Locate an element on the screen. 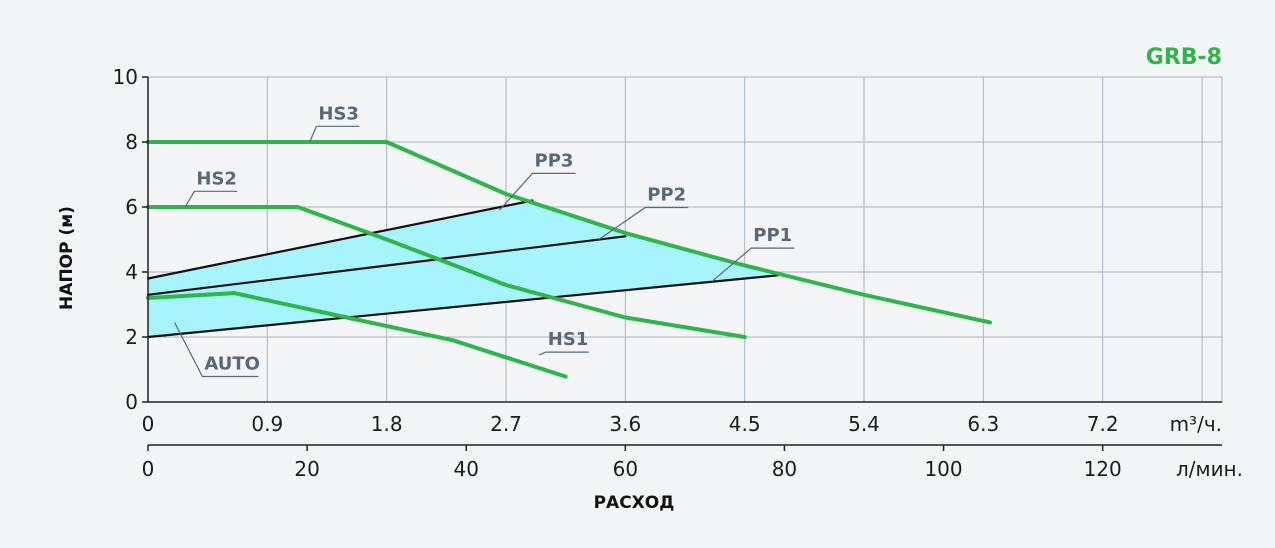  label-hs1: HS1 is located at coordinates (568, 339).